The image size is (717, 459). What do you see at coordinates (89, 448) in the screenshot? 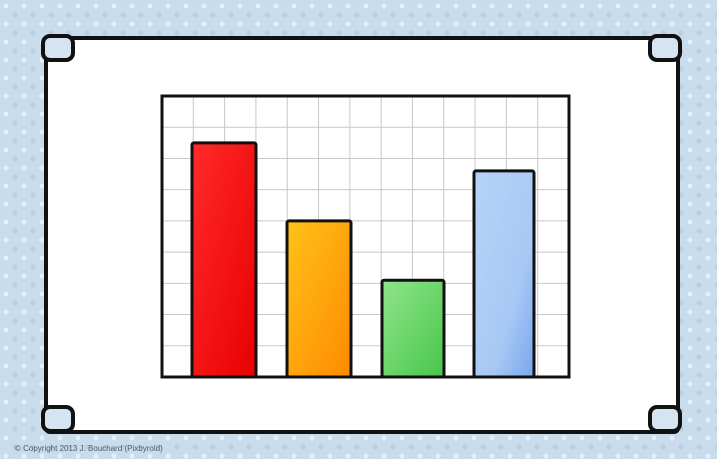
I see `copyright-notice: © Copyright 2013 J. Bouchard (Pixbyrold)` at bounding box center [89, 448].